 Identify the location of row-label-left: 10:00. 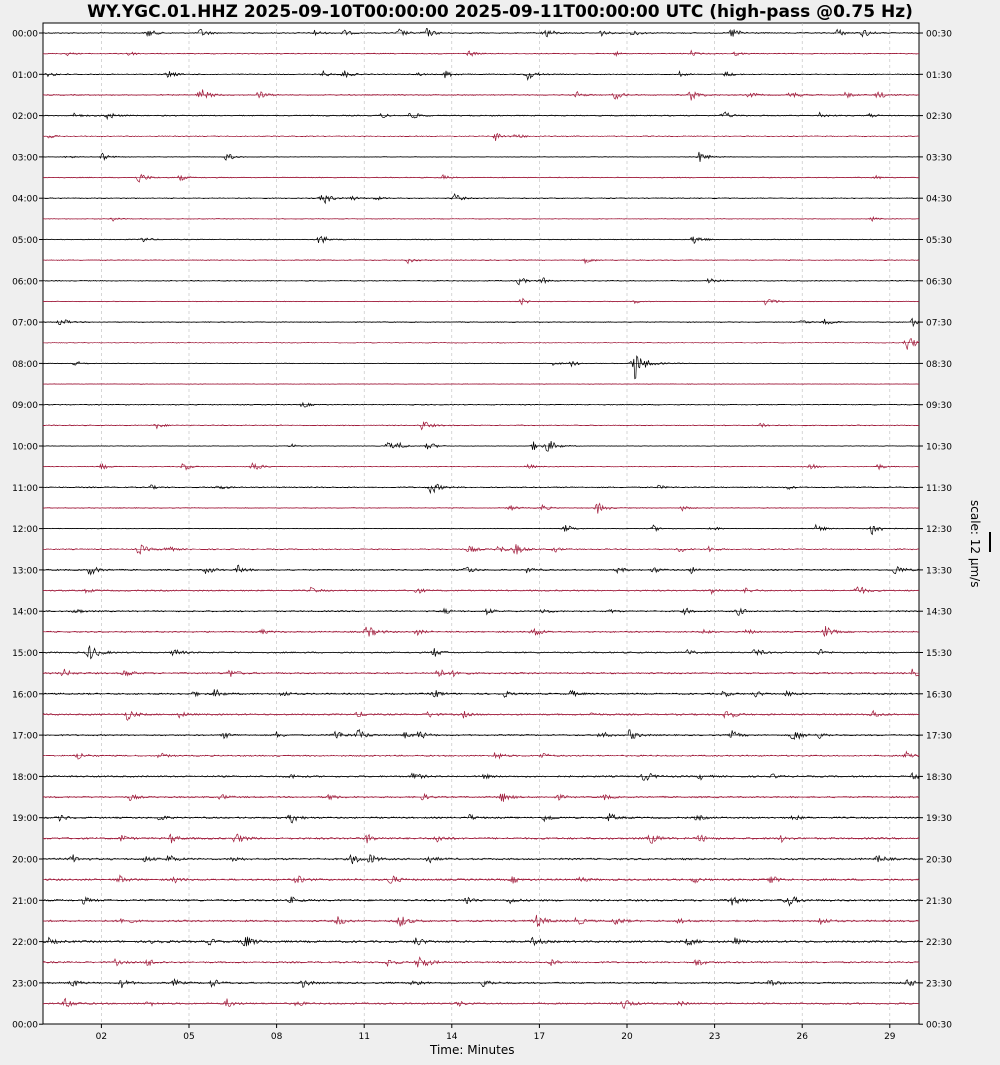
(25, 448).